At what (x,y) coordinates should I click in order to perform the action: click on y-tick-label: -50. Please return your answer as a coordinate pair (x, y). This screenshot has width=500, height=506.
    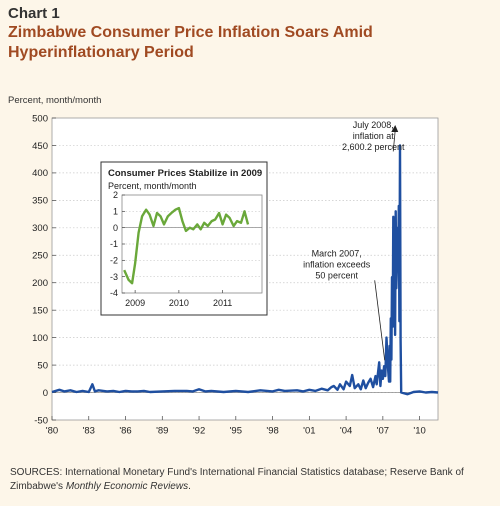
    Looking at the image, I should click on (41, 420).